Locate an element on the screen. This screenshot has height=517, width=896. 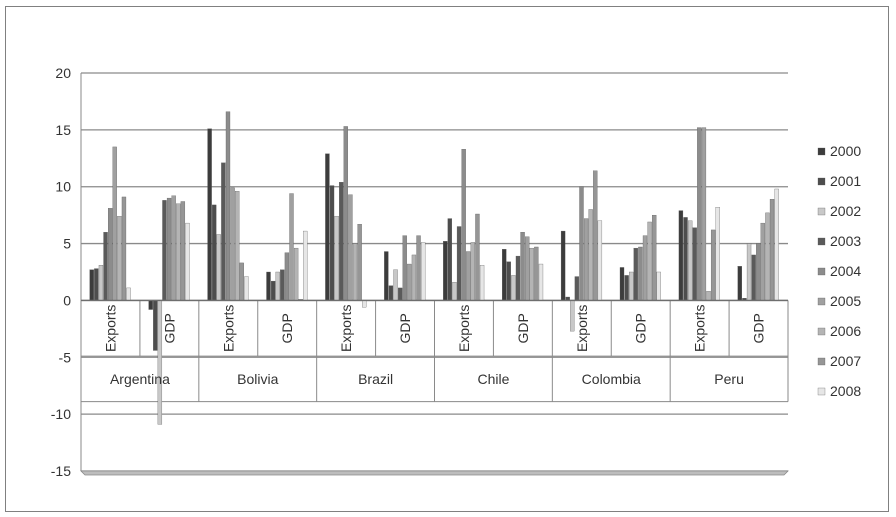
group-label: Argentina is located at coordinates (140, 379).